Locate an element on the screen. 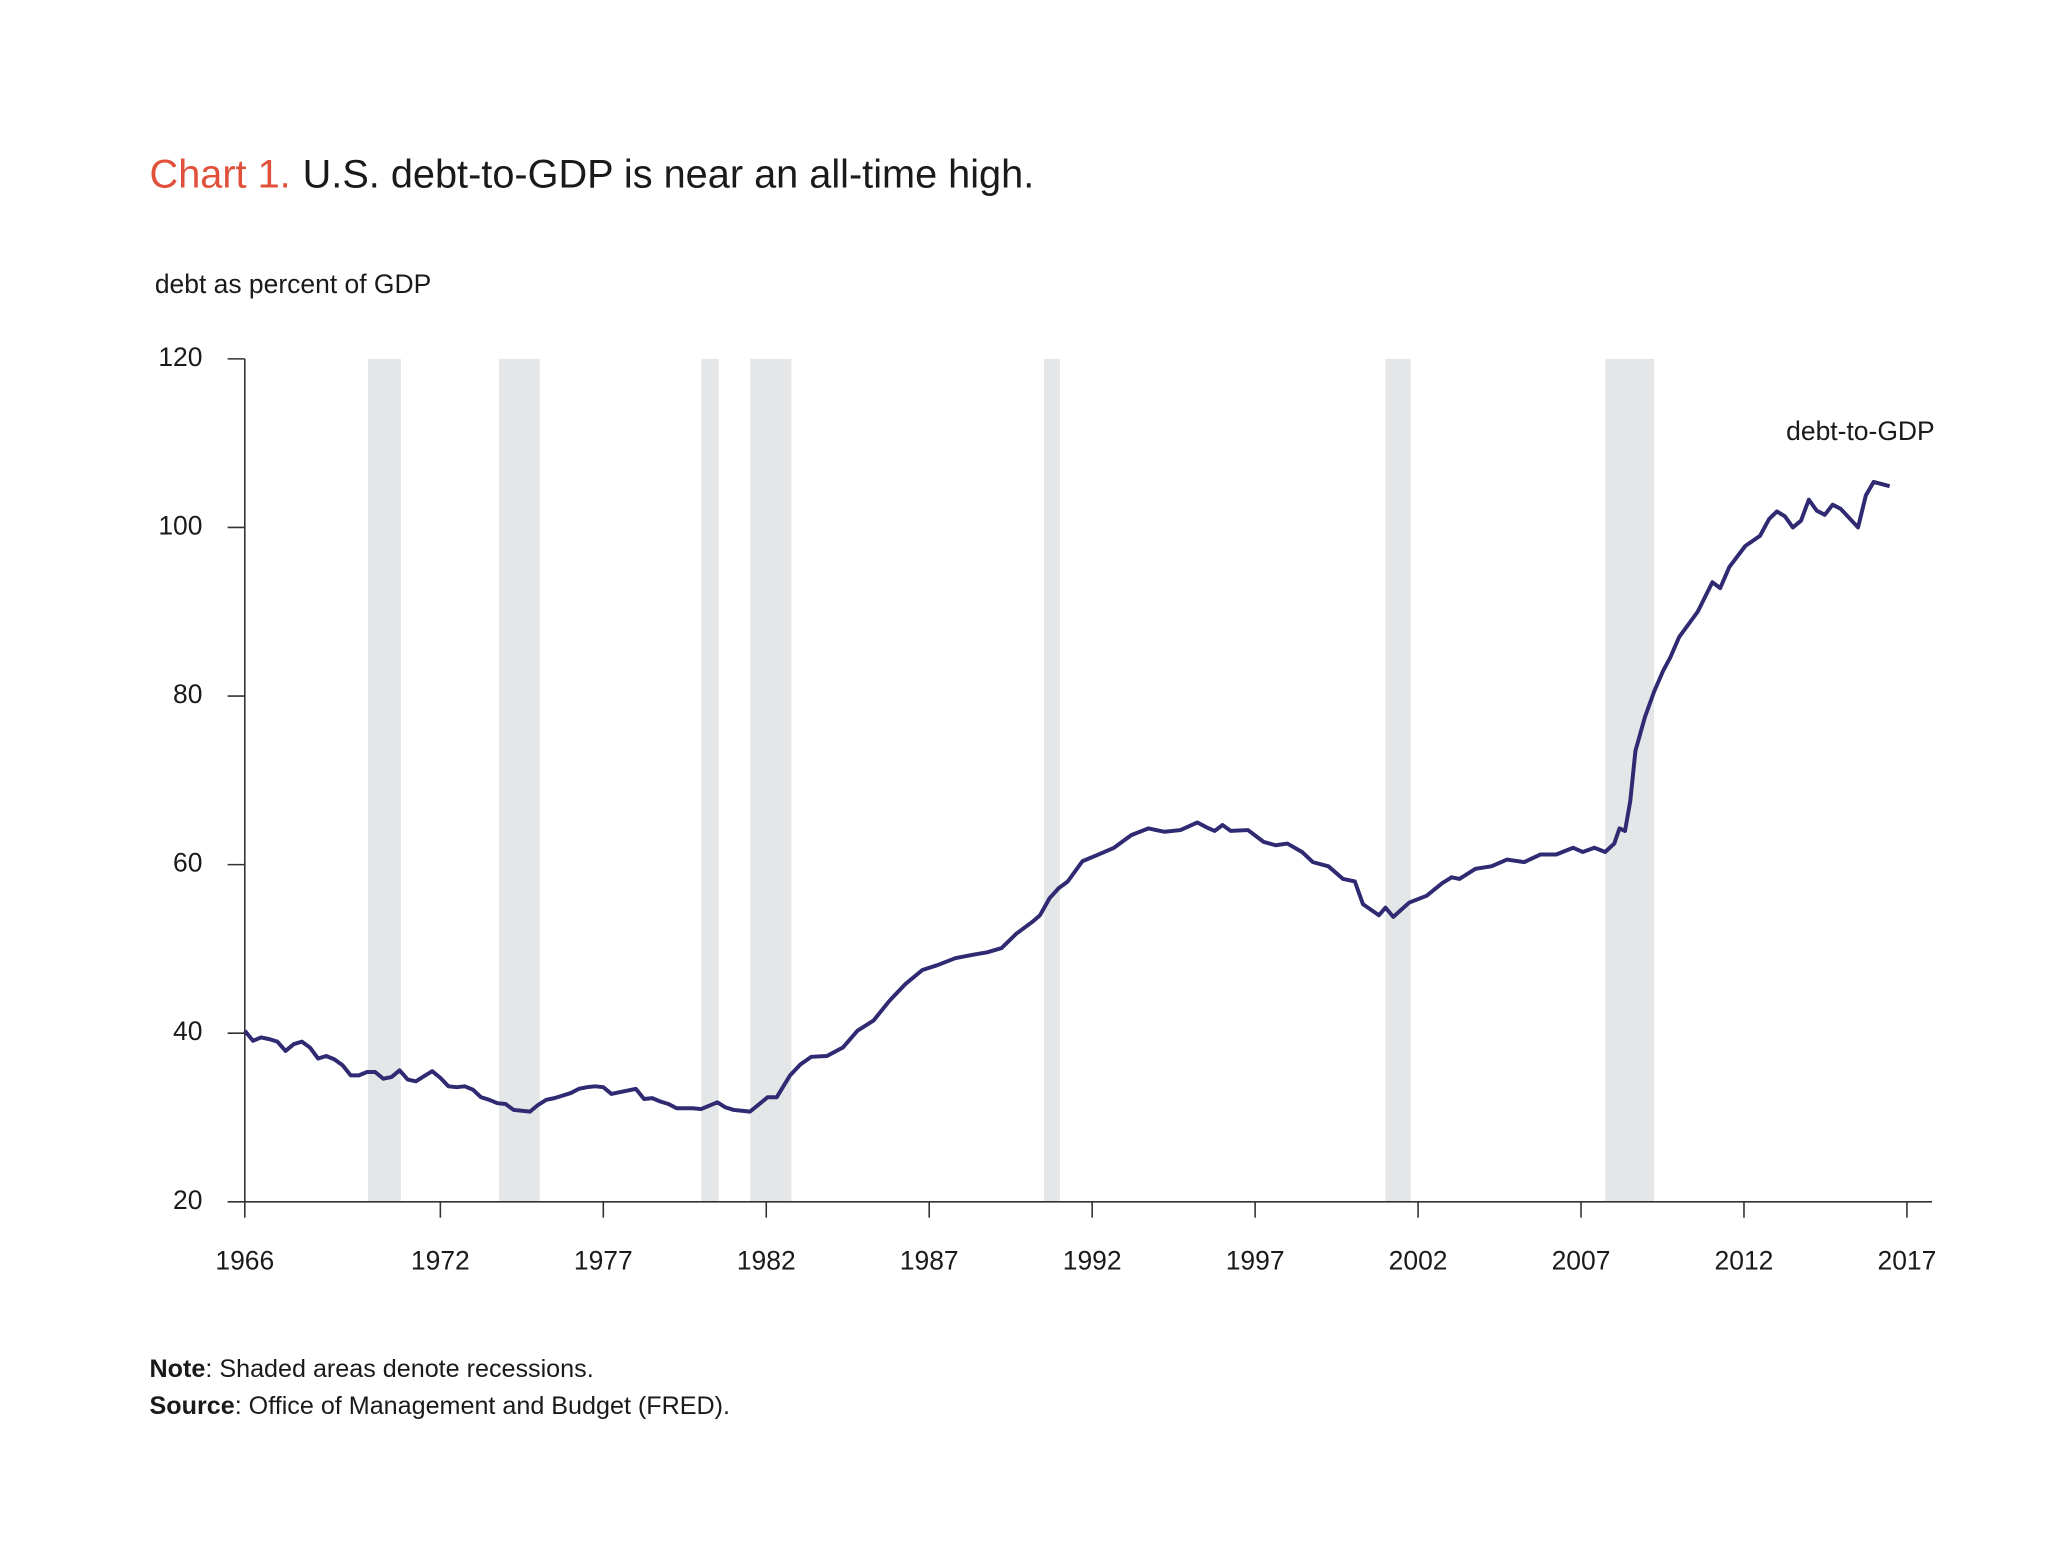 This screenshot has width=2067, height=1562. y-axis-label: debt as percent of GDP is located at coordinates (293, 284).